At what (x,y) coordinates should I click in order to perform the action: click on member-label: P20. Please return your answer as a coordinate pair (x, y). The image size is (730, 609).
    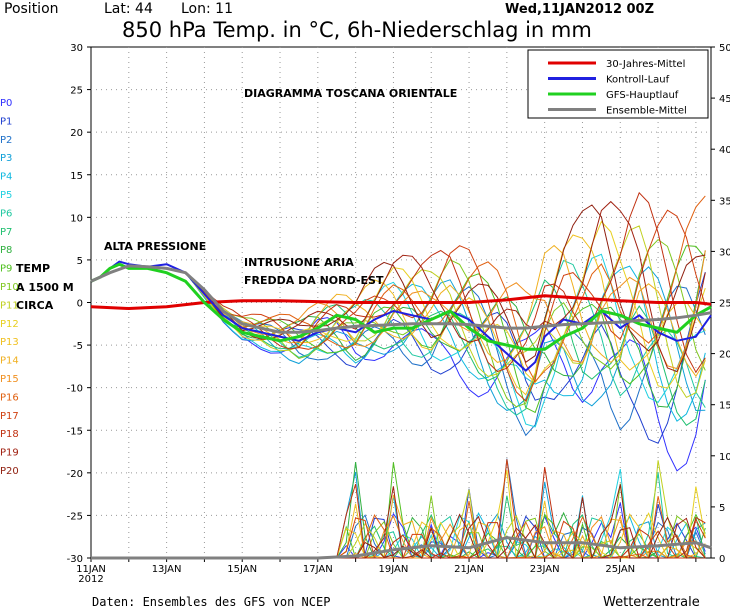
    Looking at the image, I should click on (9, 471).